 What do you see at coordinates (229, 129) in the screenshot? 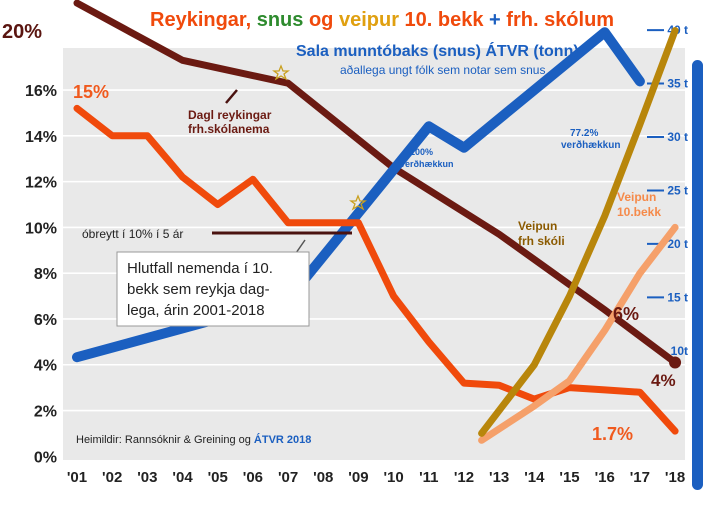
I see `daily-label-line2: frh.skólanema` at bounding box center [229, 129].